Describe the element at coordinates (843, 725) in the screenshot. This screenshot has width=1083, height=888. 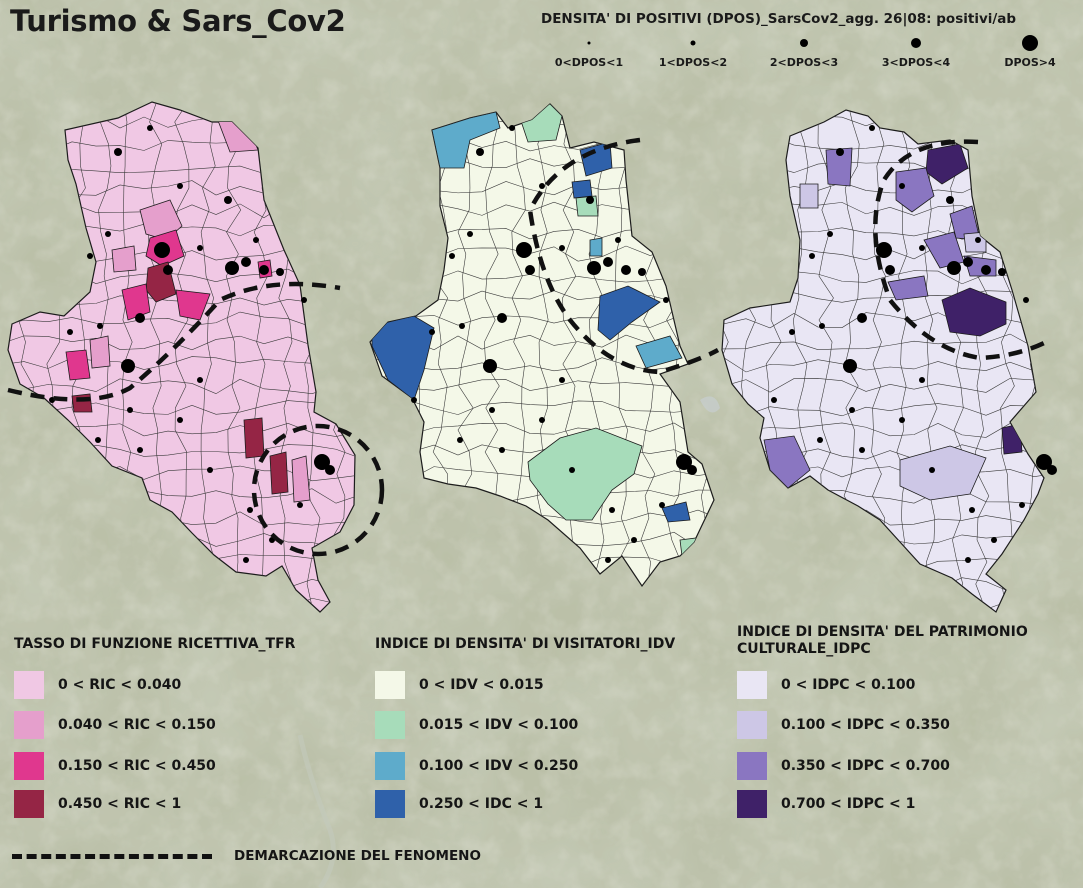
I see `idpc-legend-item: 0.100 < IDPC < 0.350` at that location.